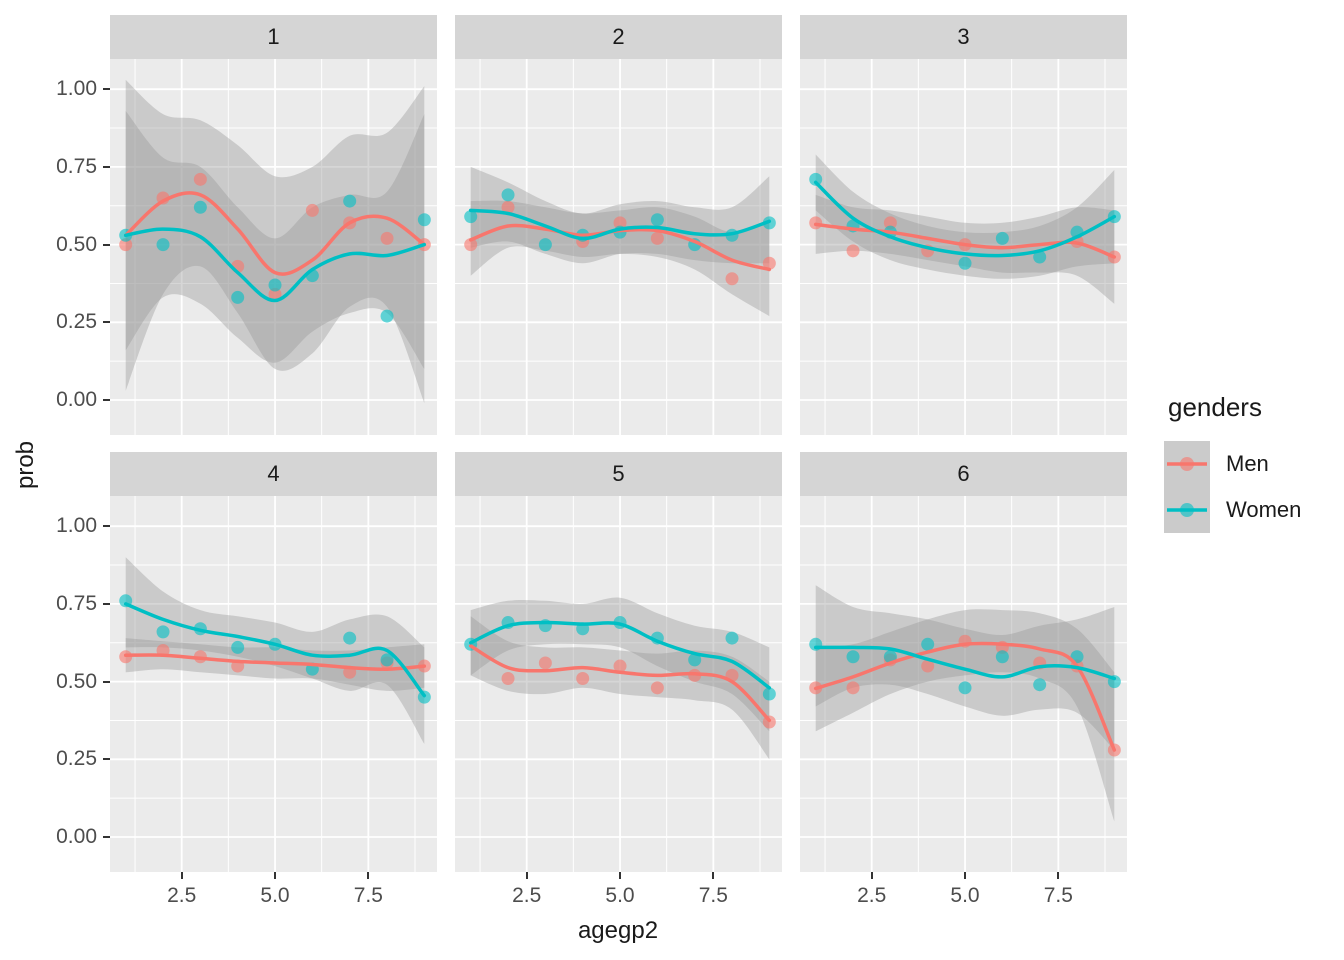 This screenshot has width=1344, height=960. I want to click on legend-entry-men: Men, so click(1253, 464).